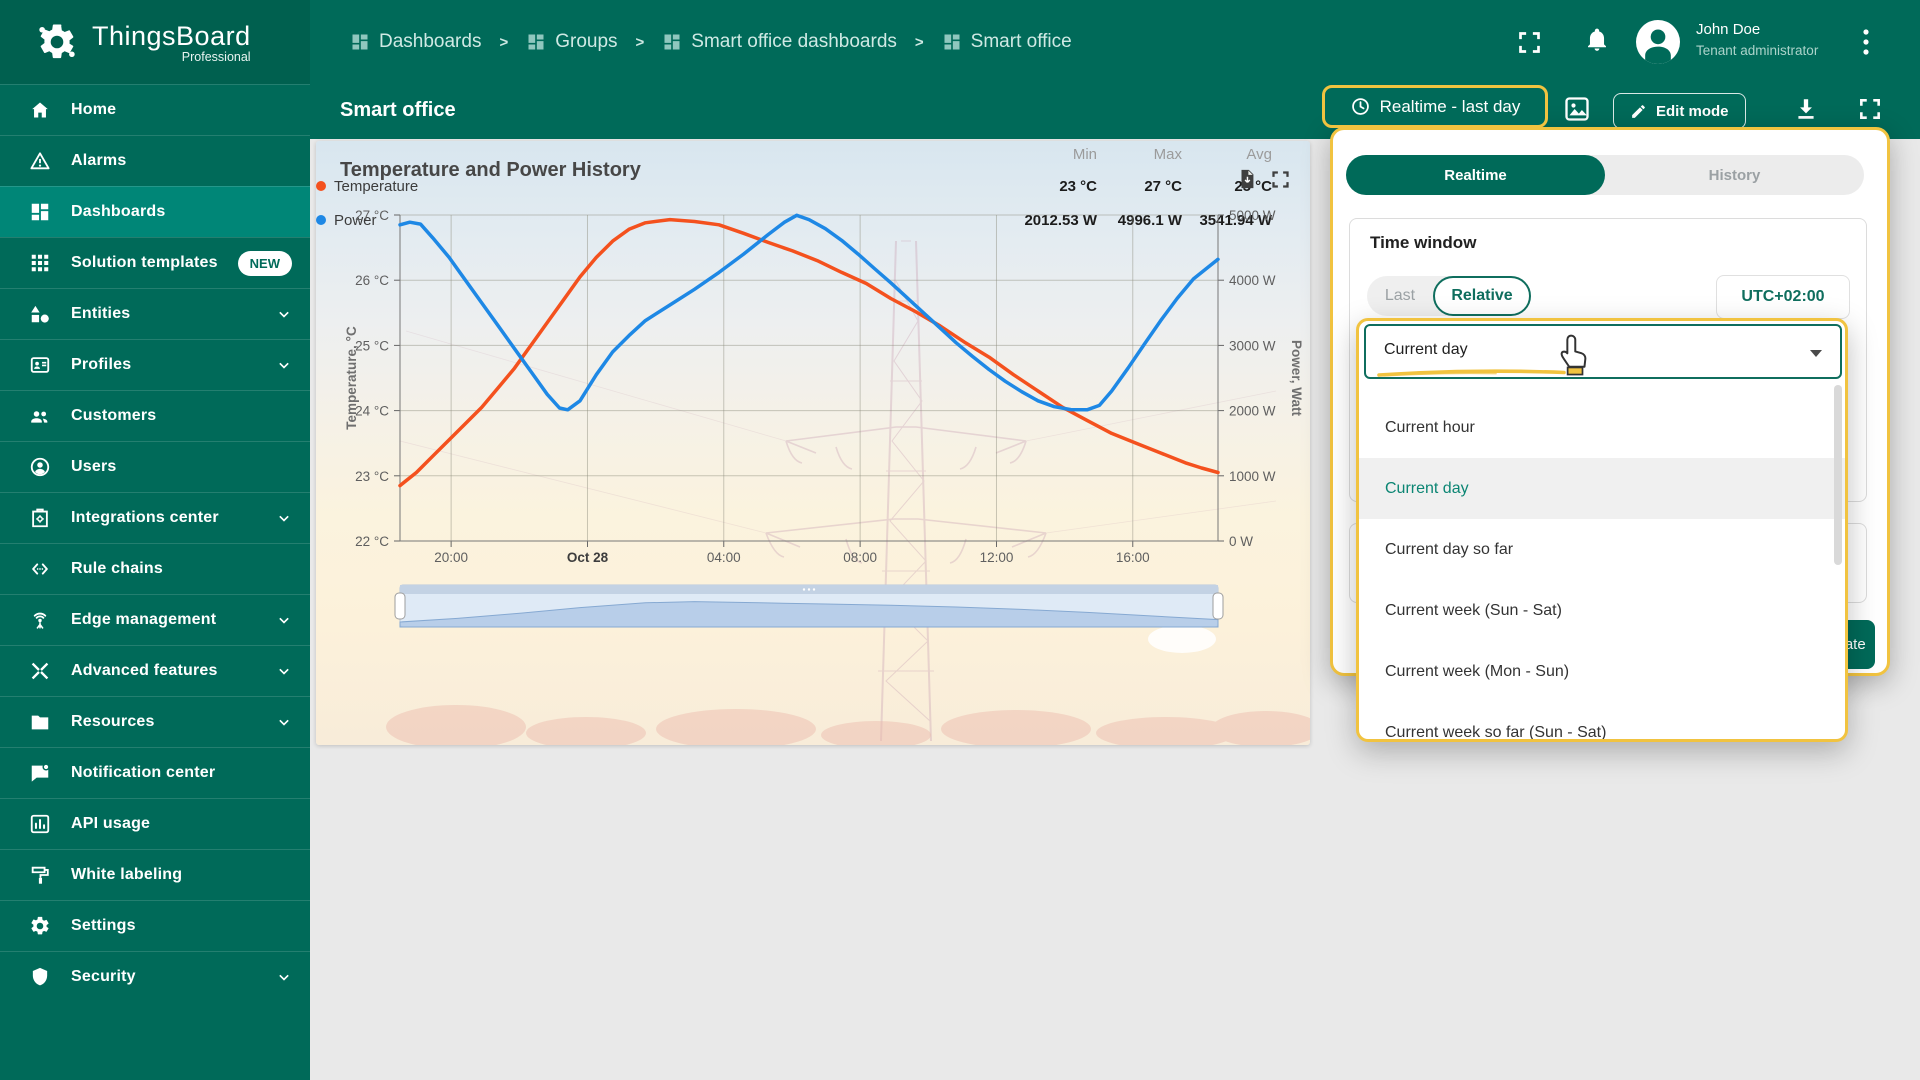  Describe the element at coordinates (155, 160) in the screenshot. I see `sidebar-item-alarms: Alarms` at that location.